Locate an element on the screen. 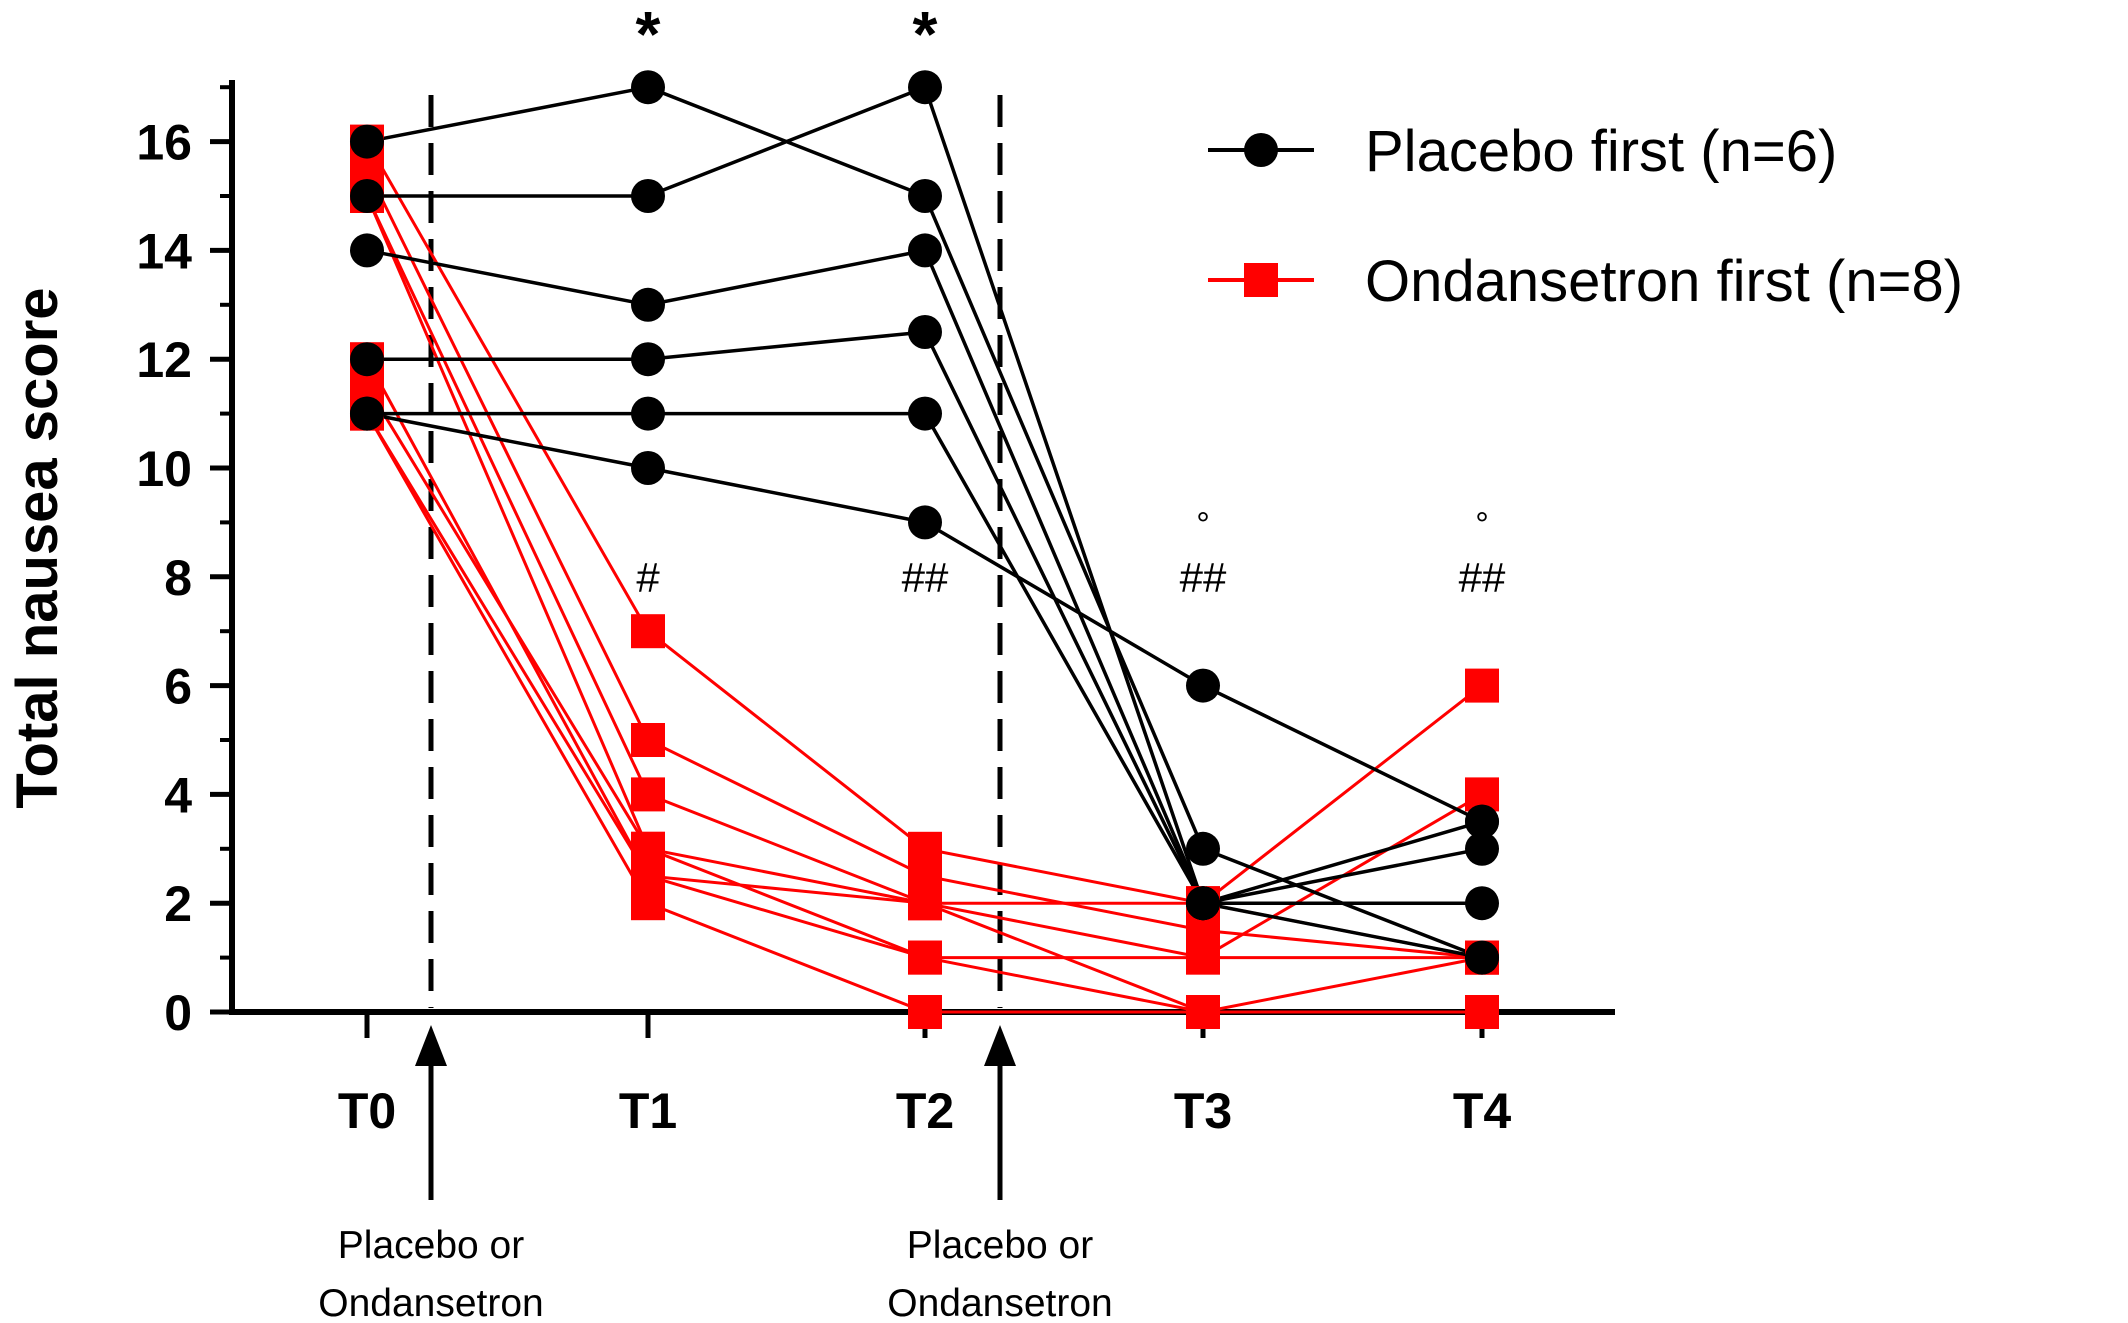  y-tick-label-10: 10 is located at coordinates (164, 469).